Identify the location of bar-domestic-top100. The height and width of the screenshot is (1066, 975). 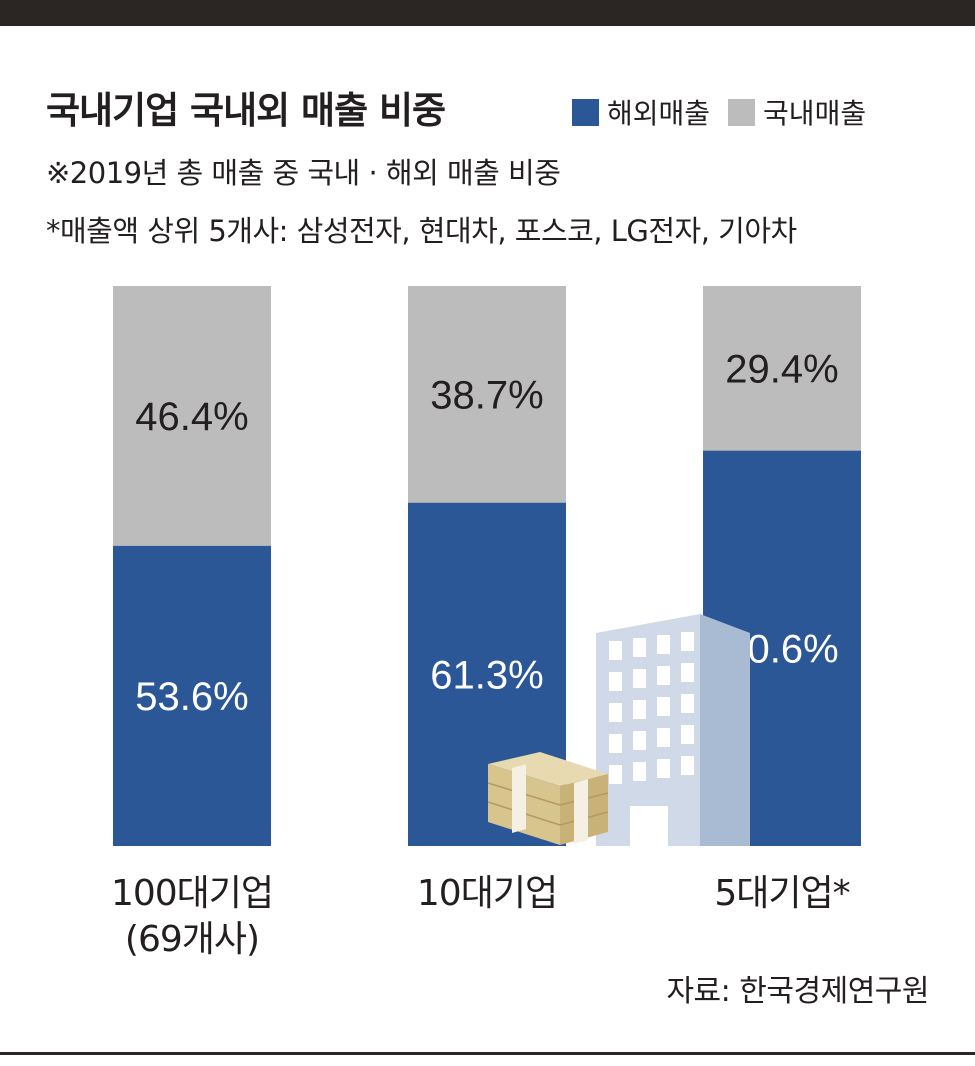
(192, 416).